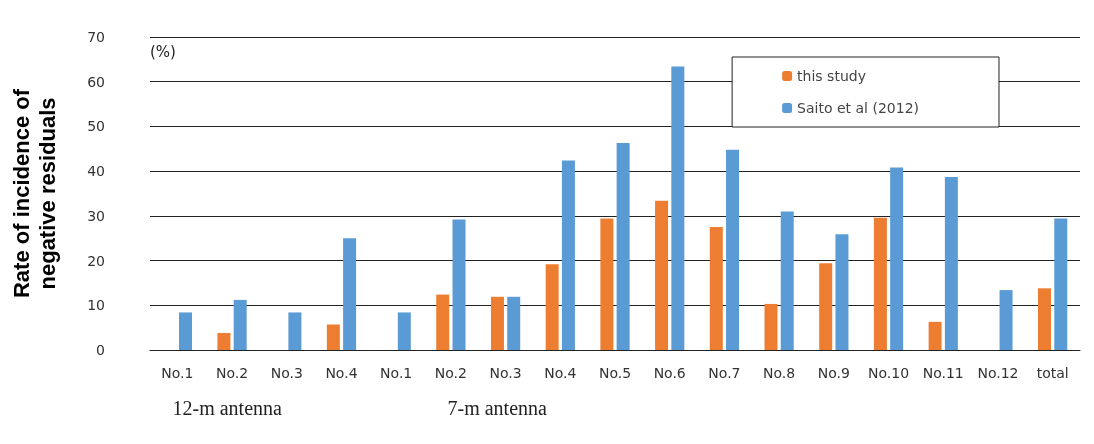  Describe the element at coordinates (227, 408) in the screenshot. I see `text: 12-m antenna` at that location.